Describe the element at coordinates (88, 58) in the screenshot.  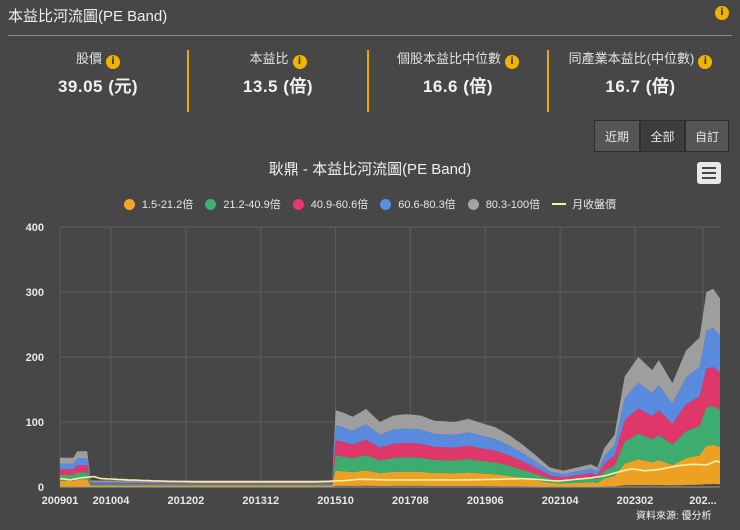
I see `stat-price-label: 股價` at that location.